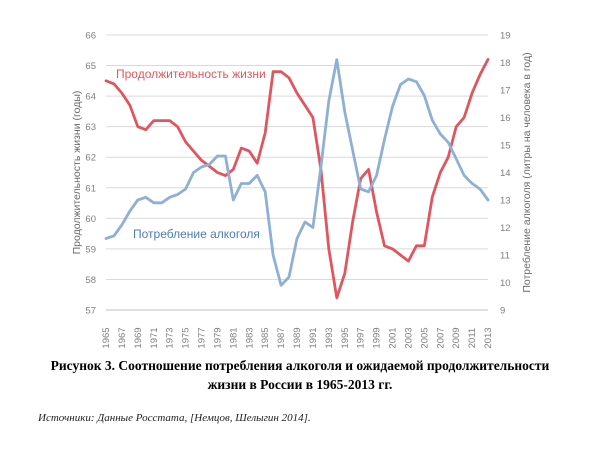 This screenshot has height=450, width=600. Describe the element at coordinates (90, 36) in the screenshot. I see `left-tick-label: 66` at that location.